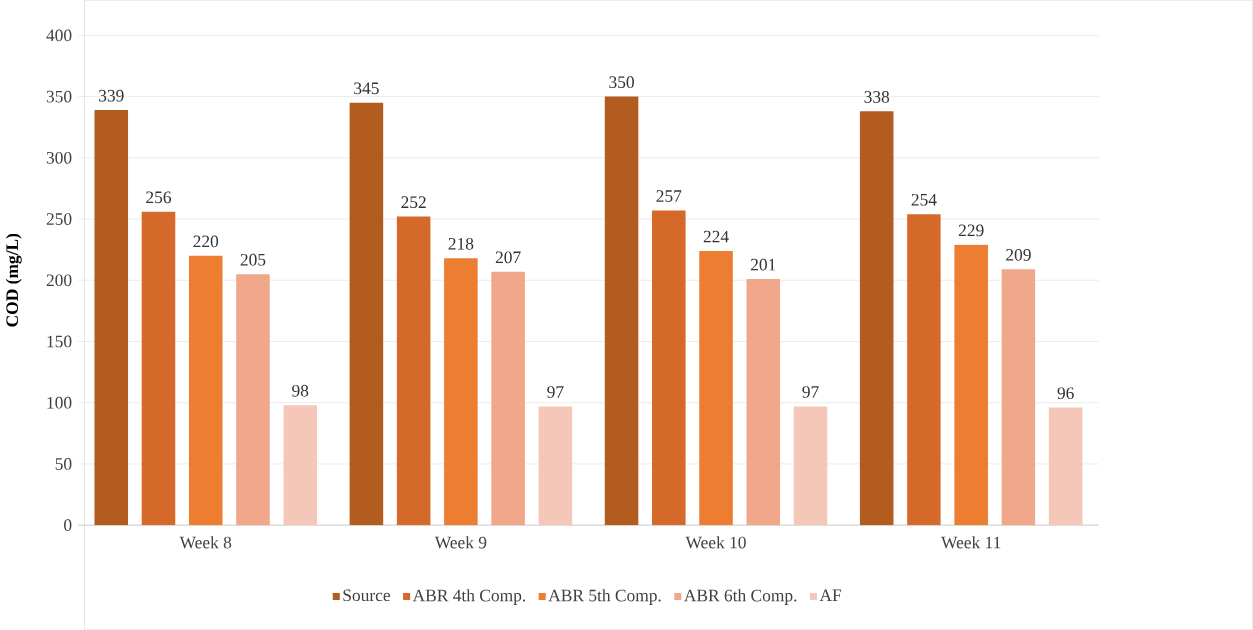 Image resolution: width=1253 pixels, height=630 pixels. Describe the element at coordinates (366, 88) in the screenshot. I see `data-label: 345` at that location.